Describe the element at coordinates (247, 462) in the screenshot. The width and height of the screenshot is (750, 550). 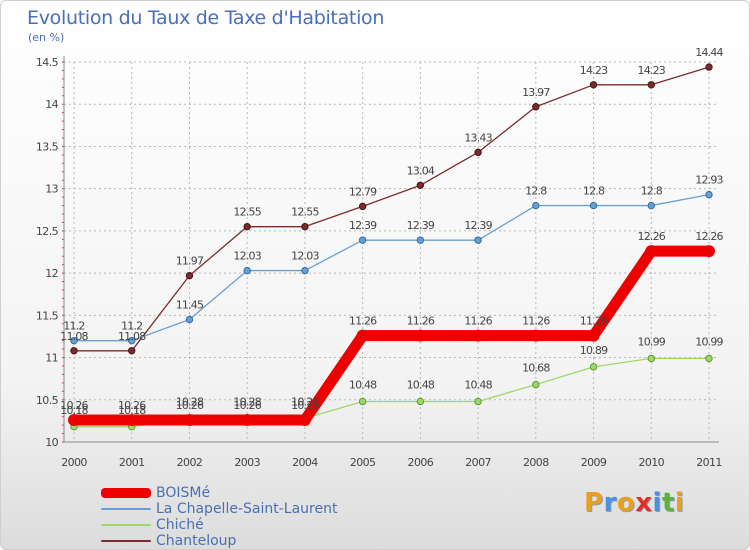
I see `x-tick-label: 2003` at that location.